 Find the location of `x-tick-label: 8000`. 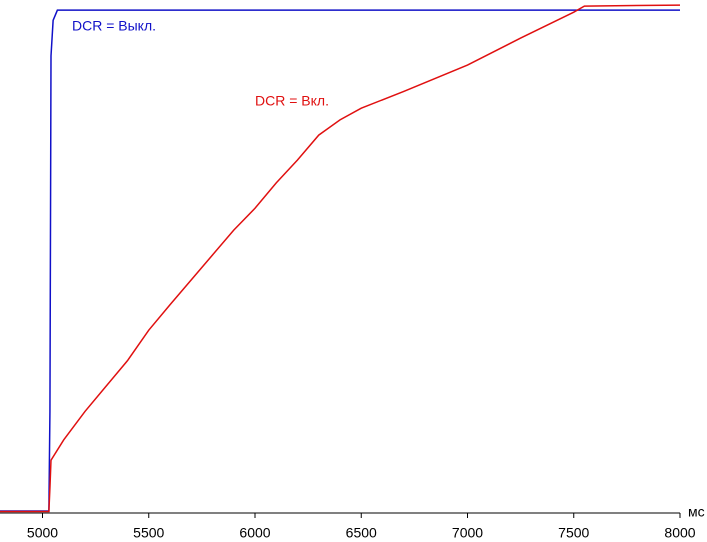

x-tick-label: 8000 is located at coordinates (679, 533).